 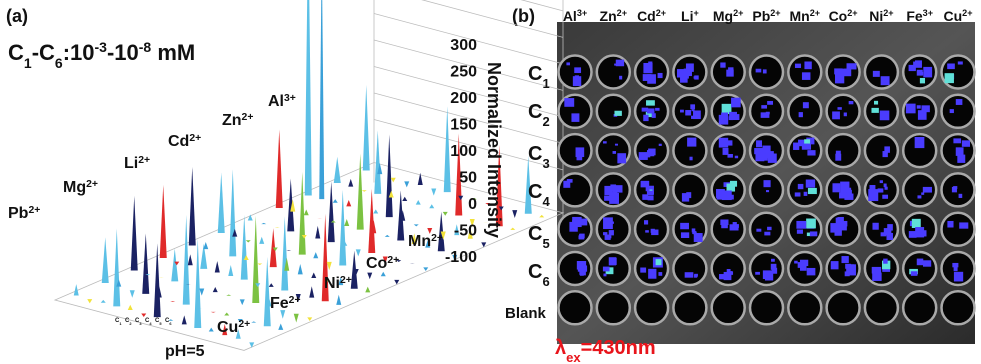 What do you see at coordinates (101, 47) in the screenshot?
I see `text-part: -3` at bounding box center [101, 47].